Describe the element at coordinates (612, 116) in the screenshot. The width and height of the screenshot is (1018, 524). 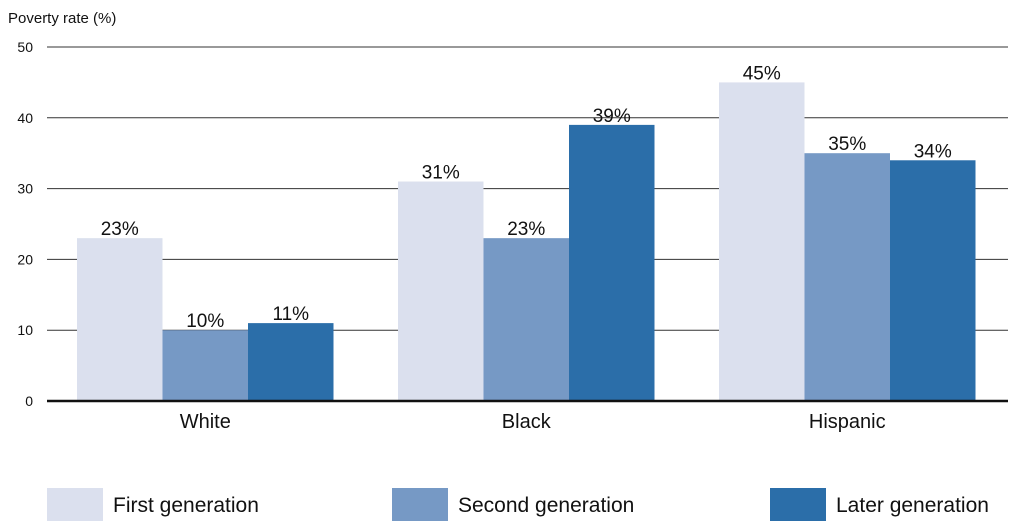
I see `data-label: 39%` at that location.